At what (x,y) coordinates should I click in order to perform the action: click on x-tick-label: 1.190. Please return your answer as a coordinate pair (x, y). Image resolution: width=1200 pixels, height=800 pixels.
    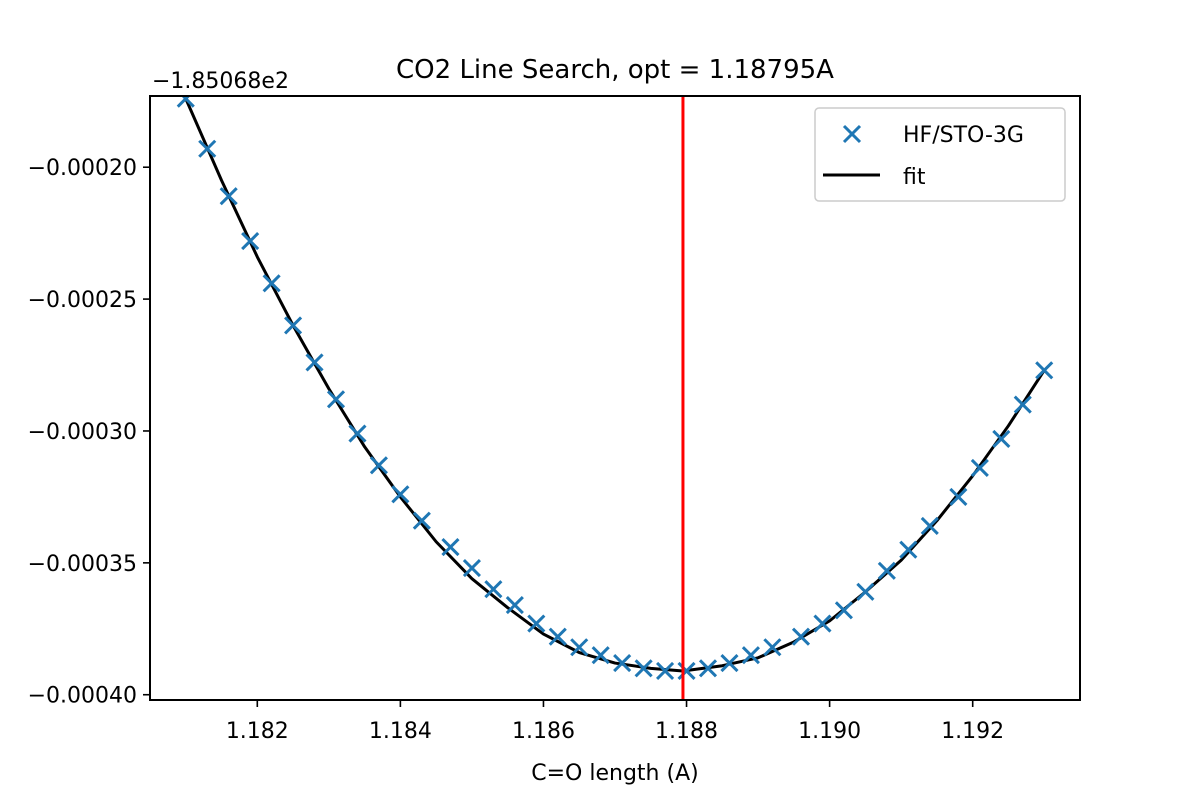
    Looking at the image, I should click on (829, 731).